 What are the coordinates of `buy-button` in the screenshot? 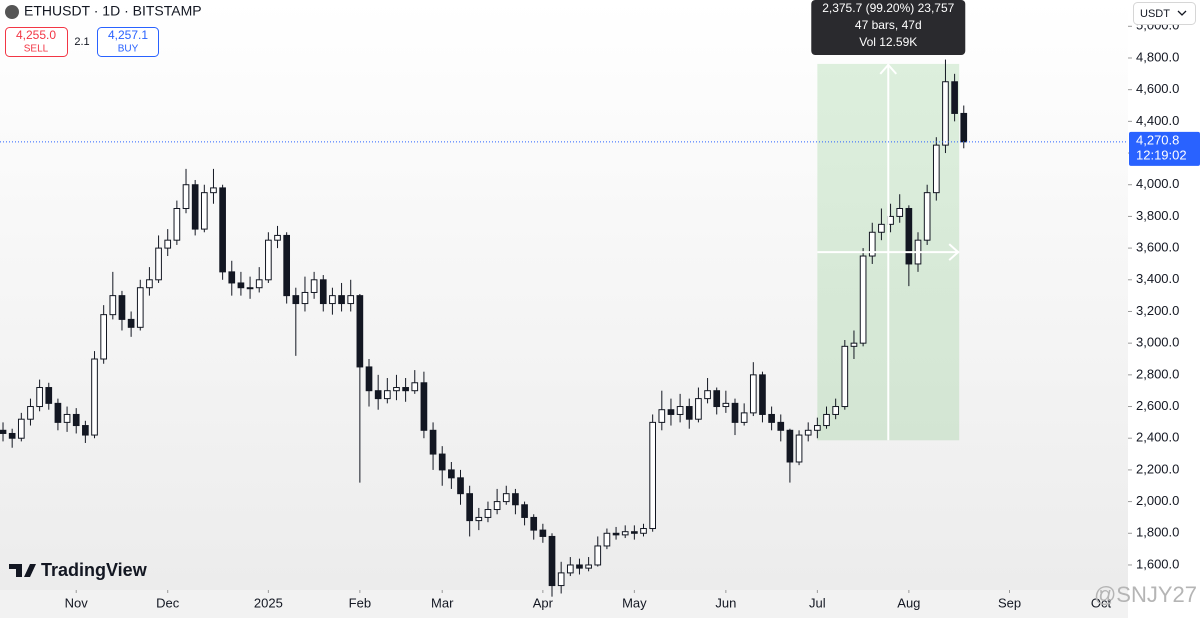 It's located at (128, 42).